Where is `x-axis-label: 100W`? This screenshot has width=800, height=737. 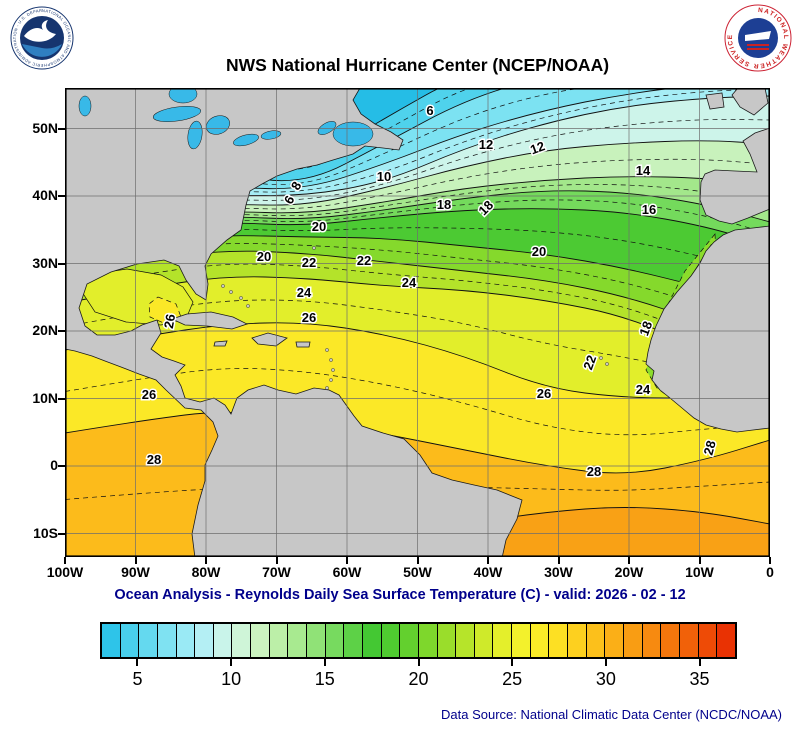
x-axis-label: 100W is located at coordinates (65, 572).